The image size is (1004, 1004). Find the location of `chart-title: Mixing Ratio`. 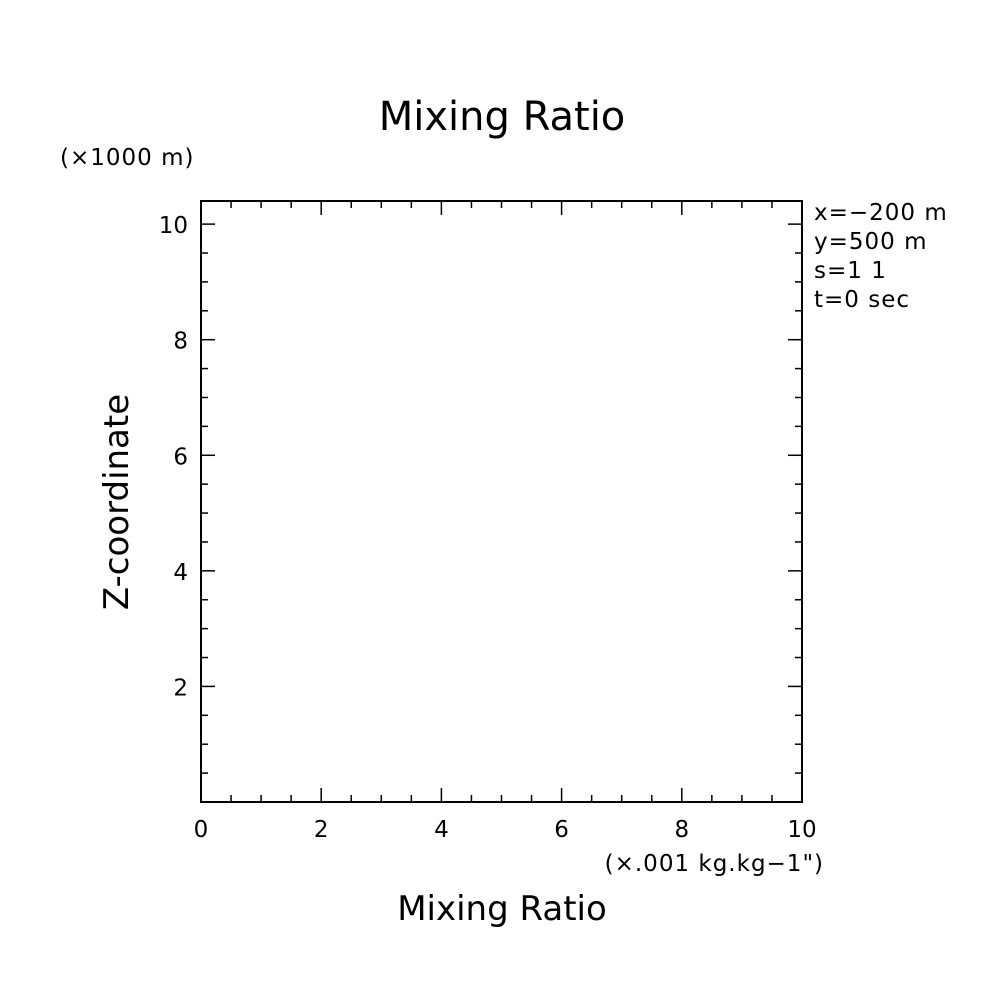

chart-title: Mixing Ratio is located at coordinates (502, 117).